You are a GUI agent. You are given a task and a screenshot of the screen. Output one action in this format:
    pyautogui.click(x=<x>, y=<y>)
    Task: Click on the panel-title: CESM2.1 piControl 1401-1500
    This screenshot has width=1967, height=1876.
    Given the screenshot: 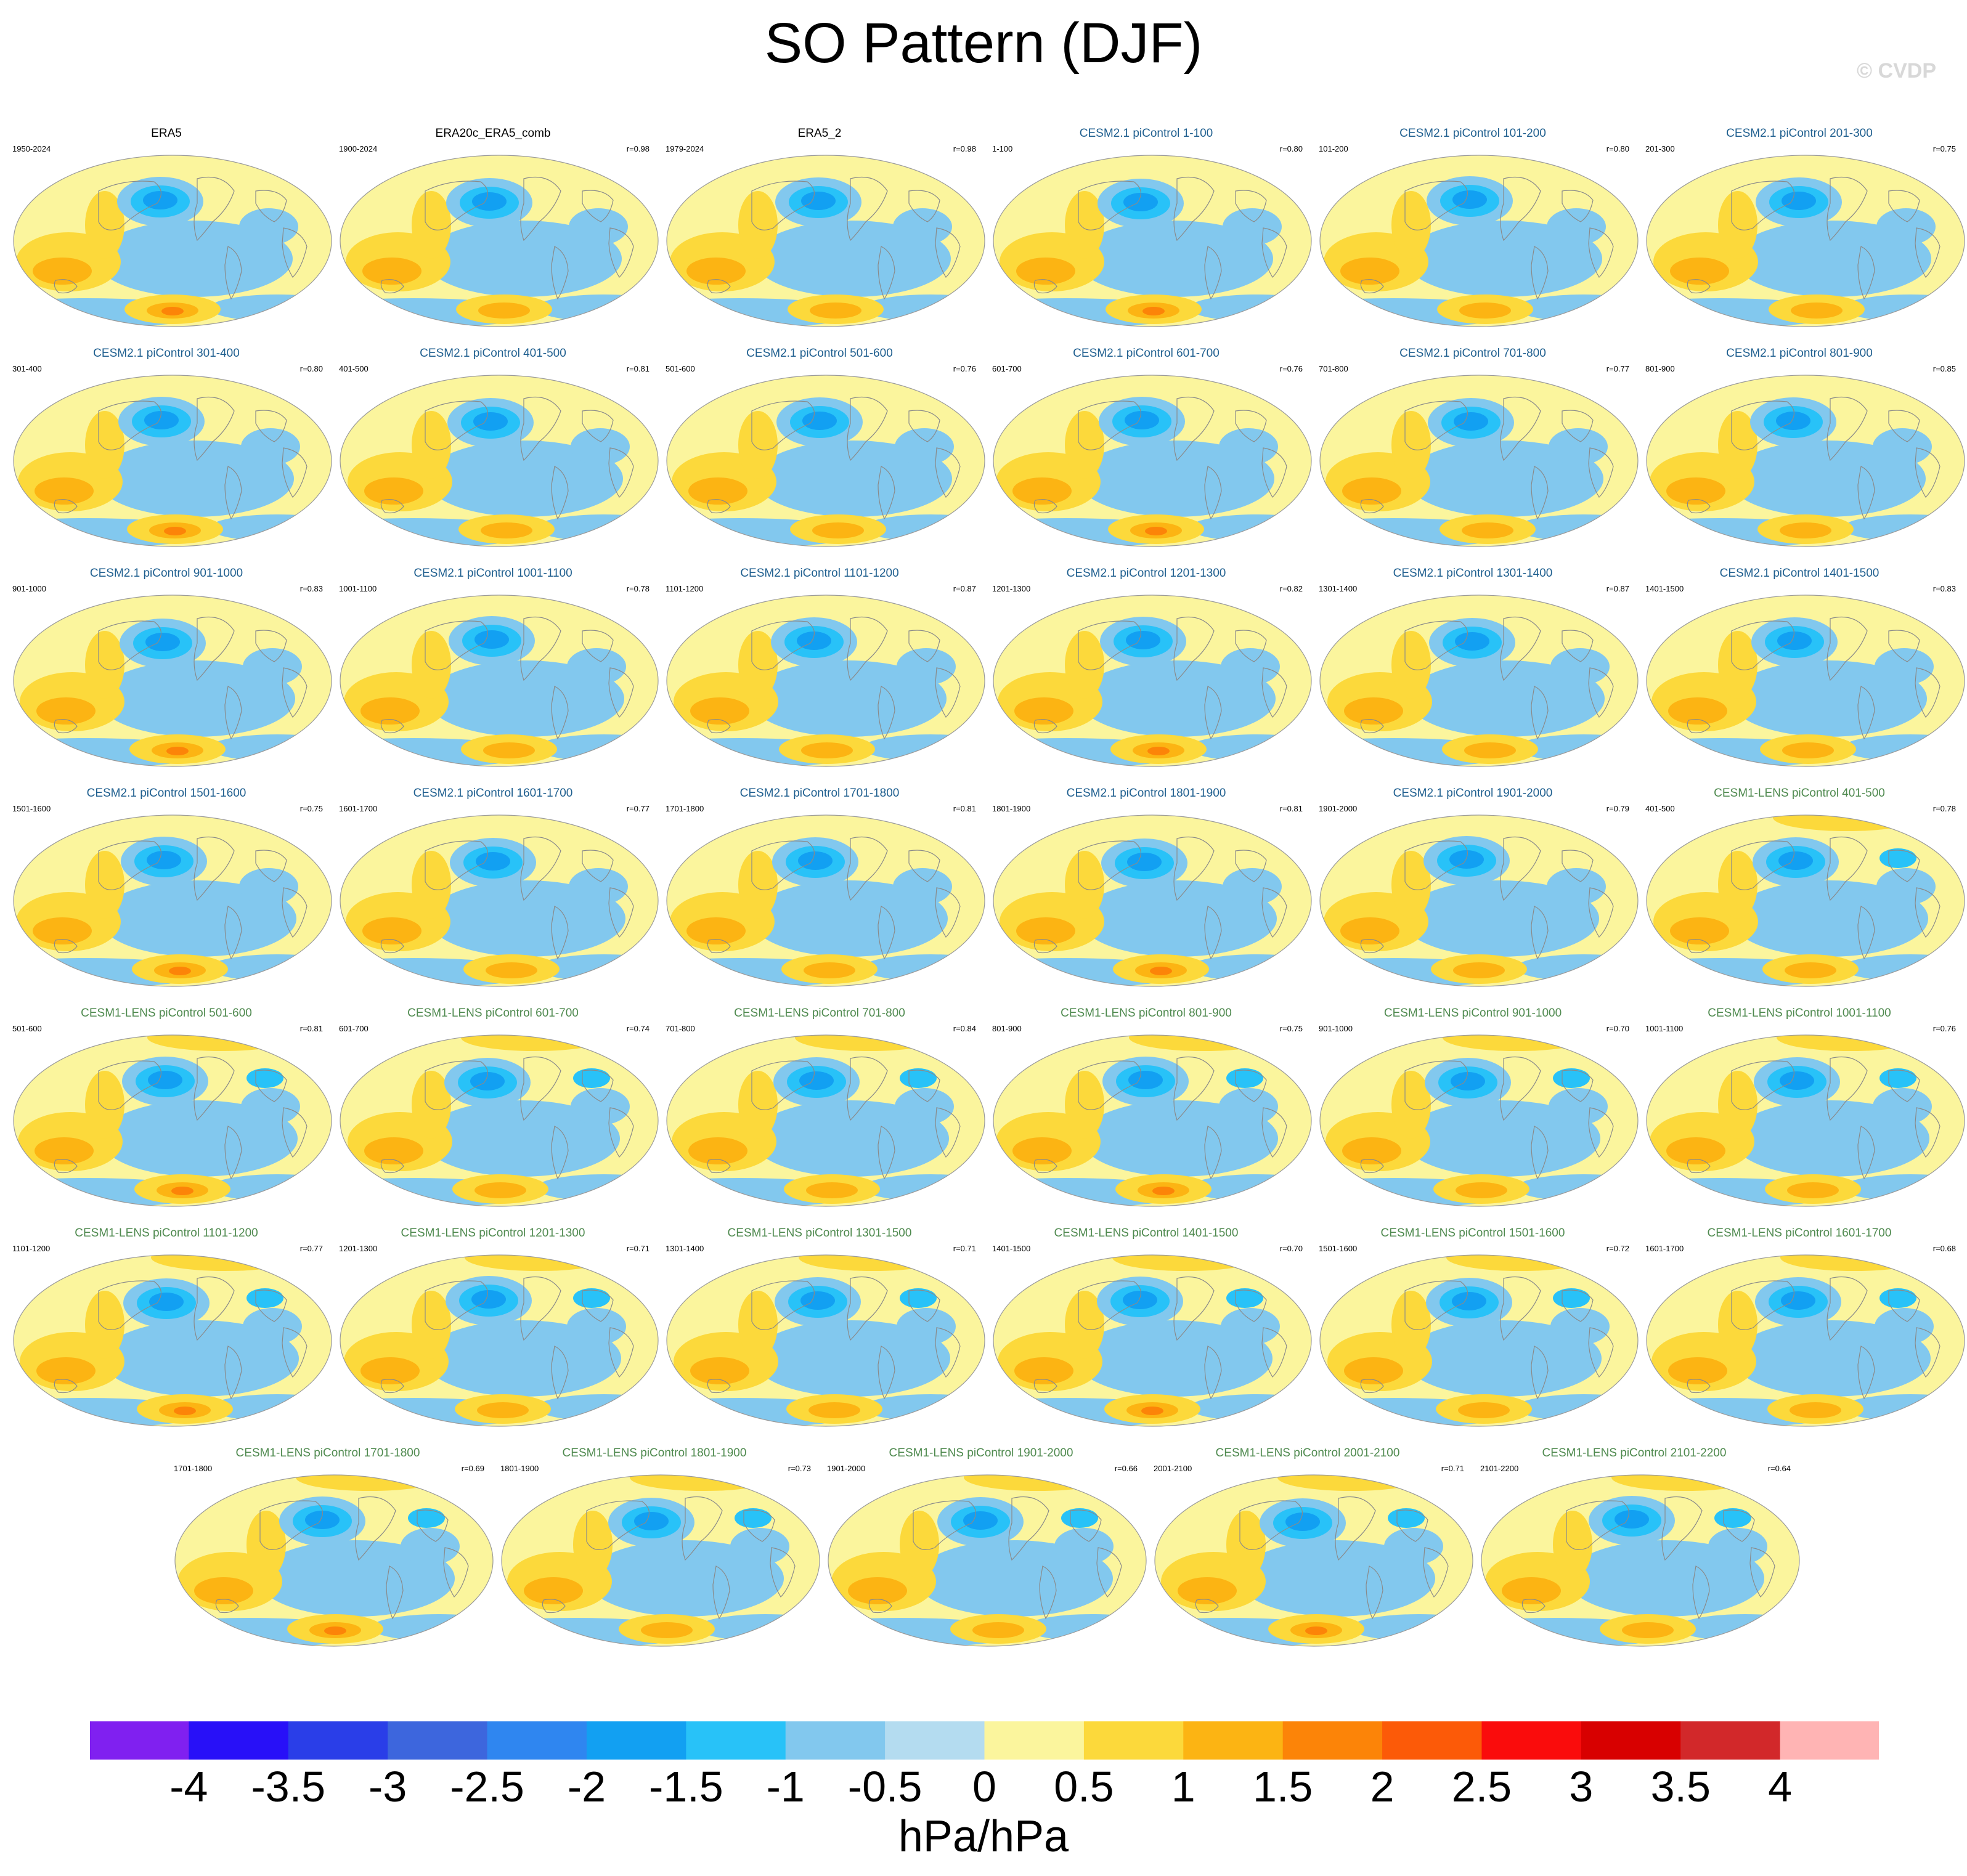 What is the action you would take?
    pyautogui.click(x=1799, y=573)
    